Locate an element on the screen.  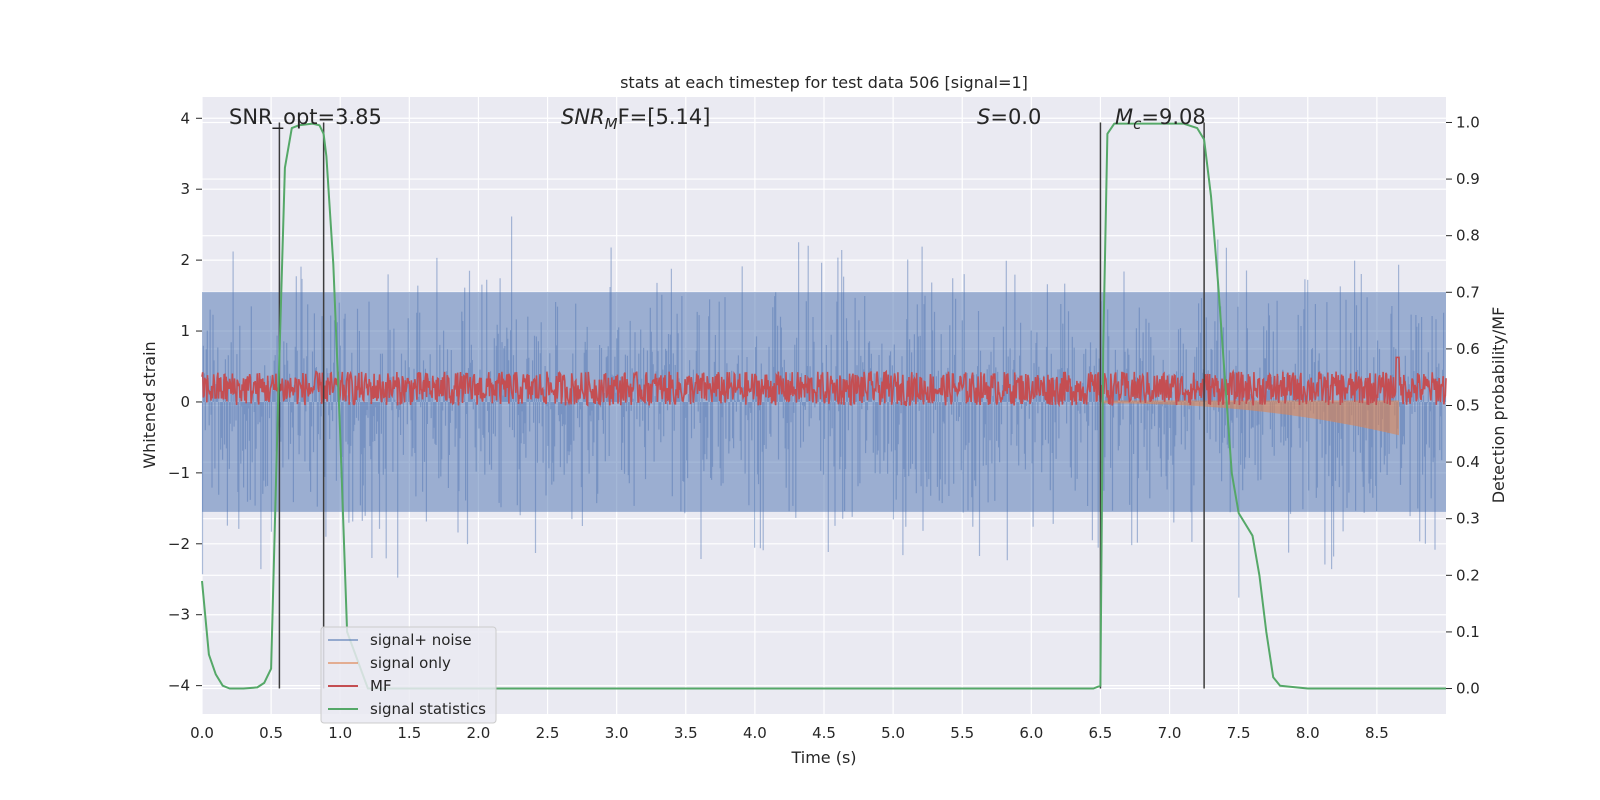
x-tick-label: 3.5 is located at coordinates (686, 733).